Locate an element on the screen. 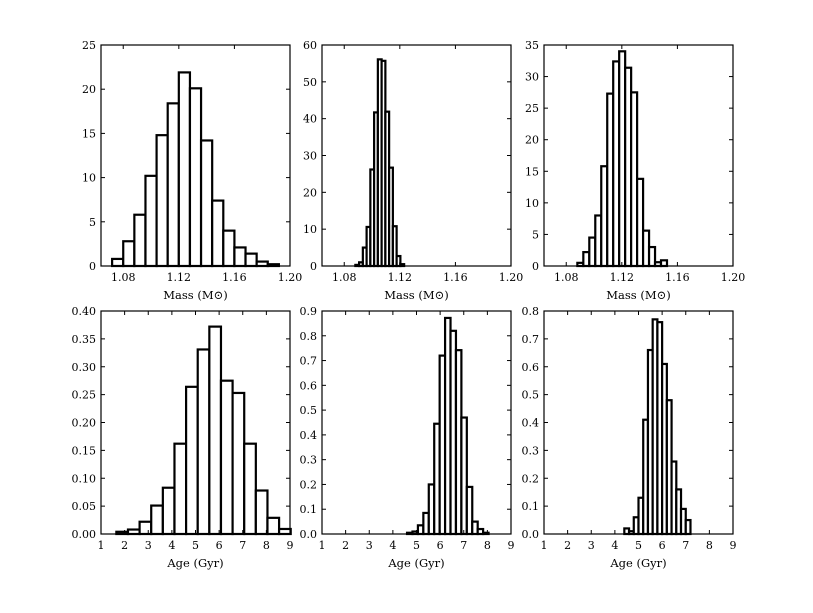  y-tick-label: 0.8 is located at coordinates (309, 336).